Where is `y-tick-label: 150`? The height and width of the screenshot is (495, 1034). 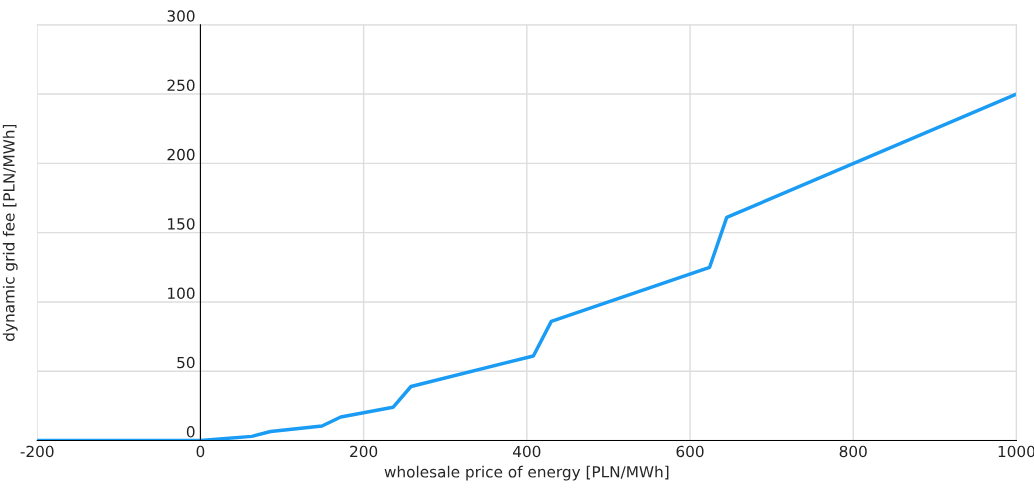
y-tick-label: 150 is located at coordinates (181, 224).